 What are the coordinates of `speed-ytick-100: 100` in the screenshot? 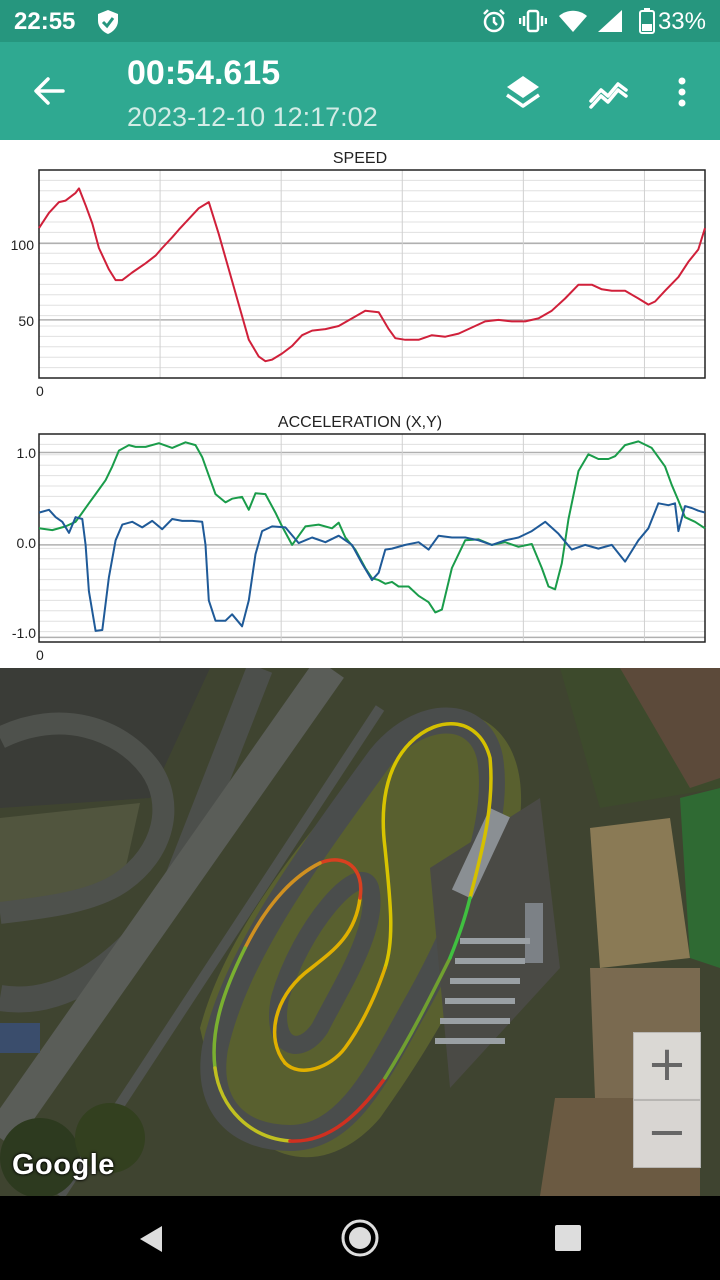 It's located at (23, 245).